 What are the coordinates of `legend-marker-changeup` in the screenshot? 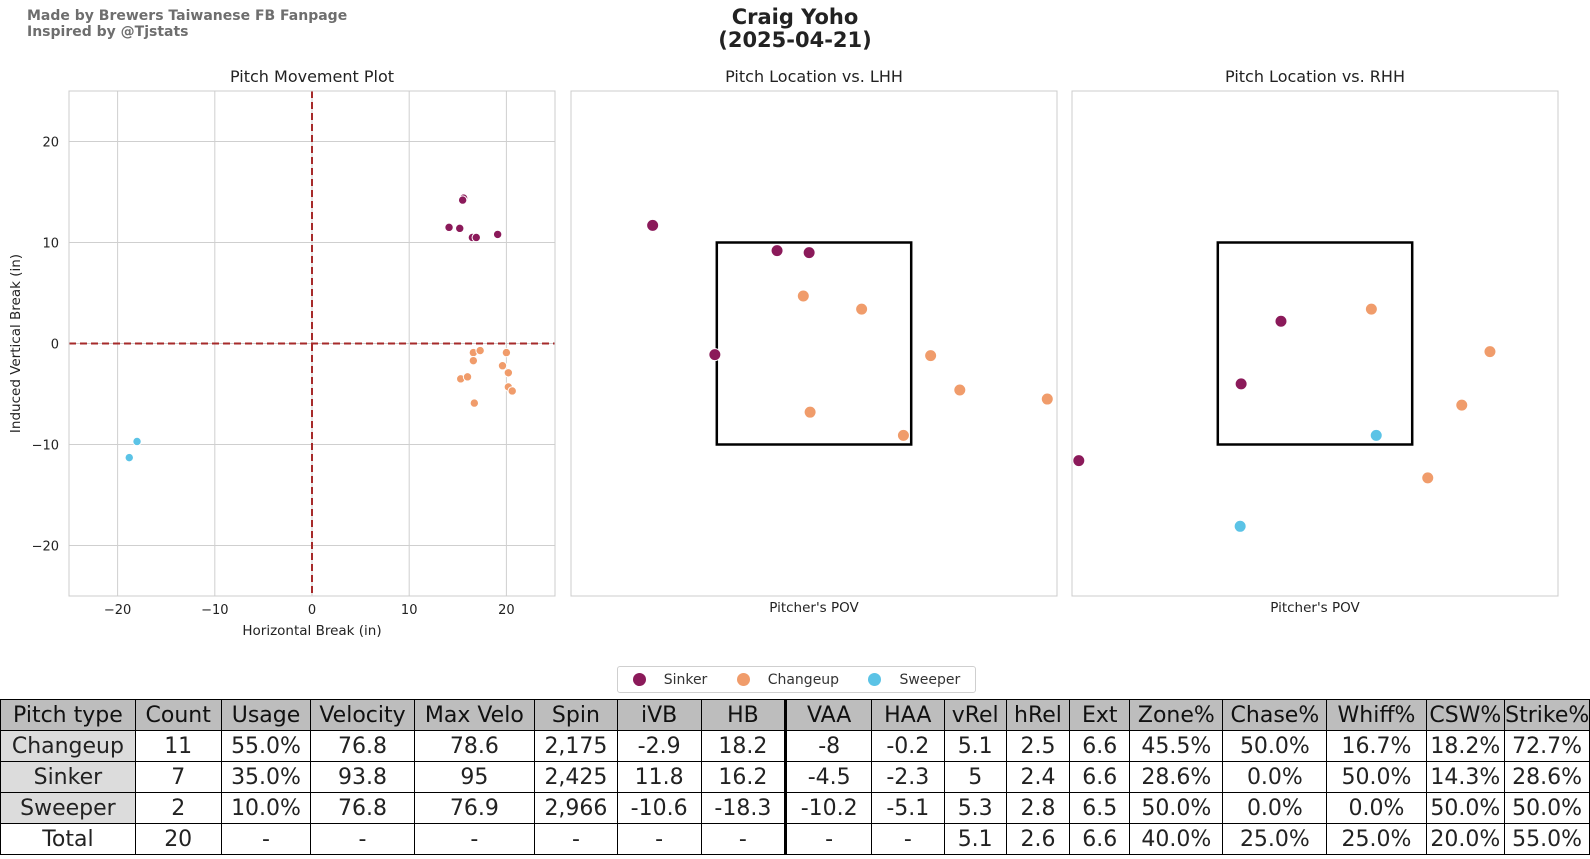 It's located at (743, 679).